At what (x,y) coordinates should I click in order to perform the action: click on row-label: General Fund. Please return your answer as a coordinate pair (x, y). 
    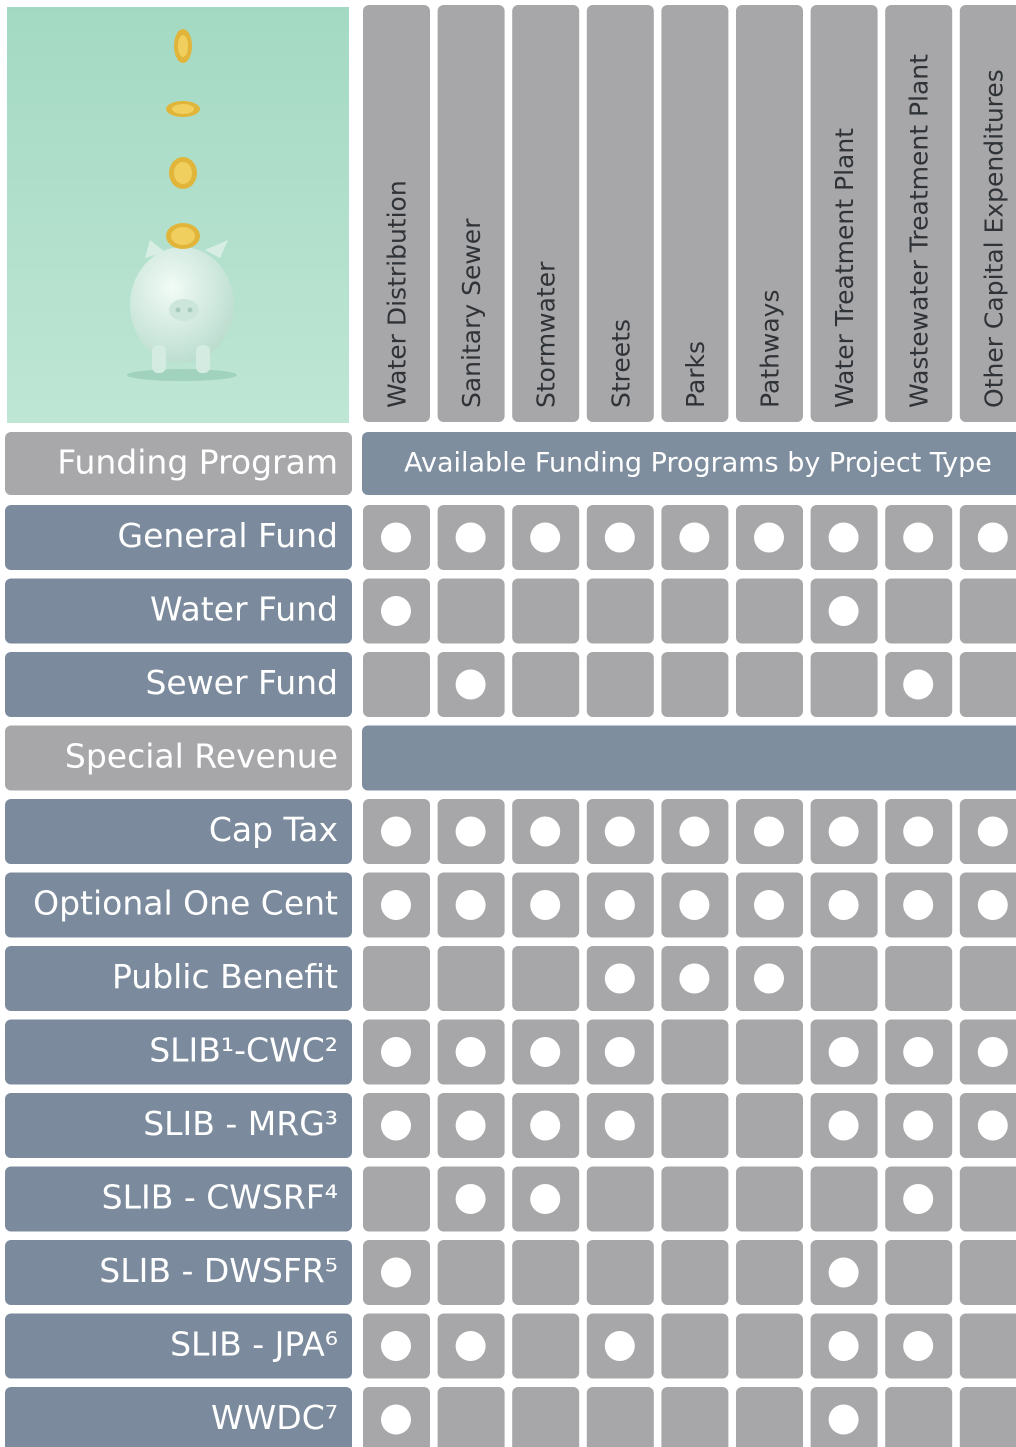
    Looking at the image, I should click on (228, 535).